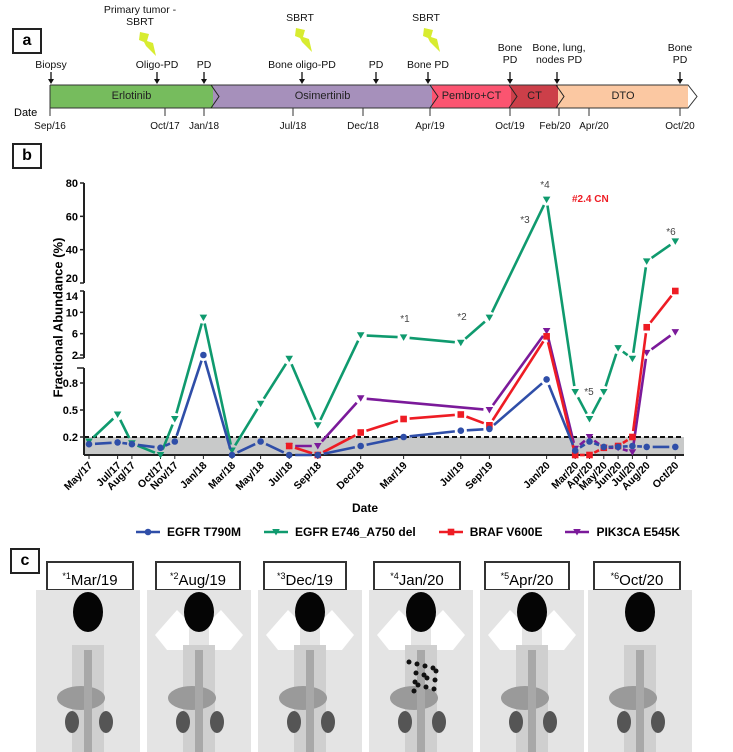  Describe the element at coordinates (471, 96) in the screenshot. I see `treatment-pembro-ct: Pembro+CT` at that location.